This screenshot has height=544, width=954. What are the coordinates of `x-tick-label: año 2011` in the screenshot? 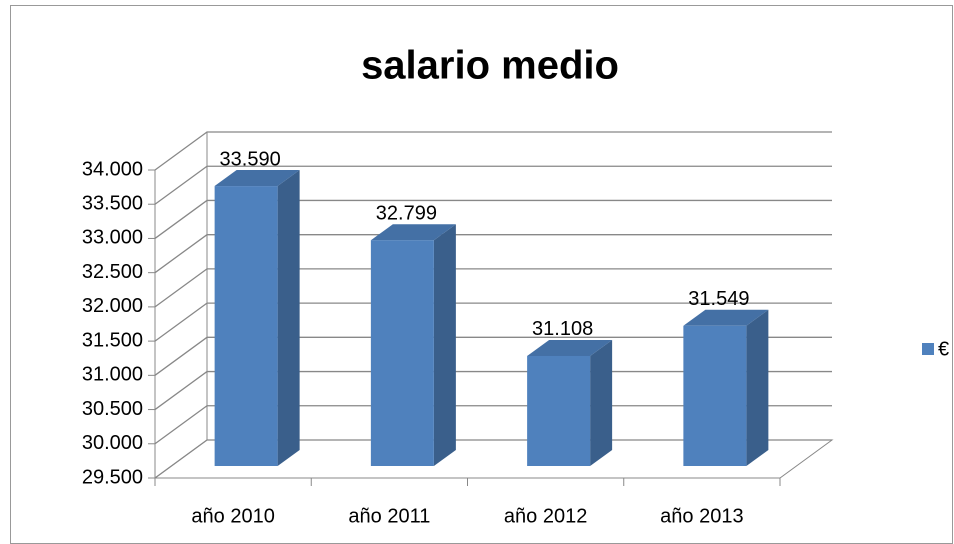 It's located at (389, 516).